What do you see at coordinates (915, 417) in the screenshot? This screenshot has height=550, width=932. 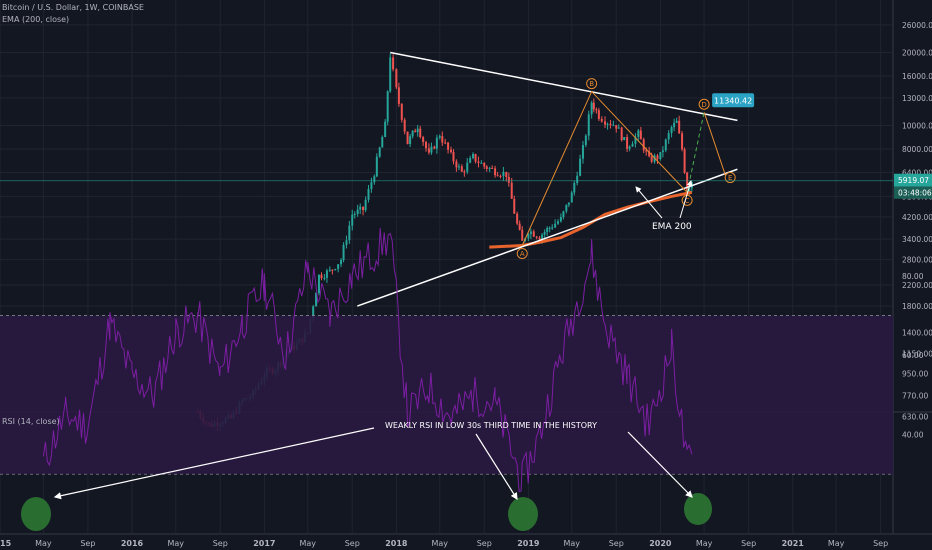 I see `price-tick-0: 630.00` at bounding box center [915, 417].